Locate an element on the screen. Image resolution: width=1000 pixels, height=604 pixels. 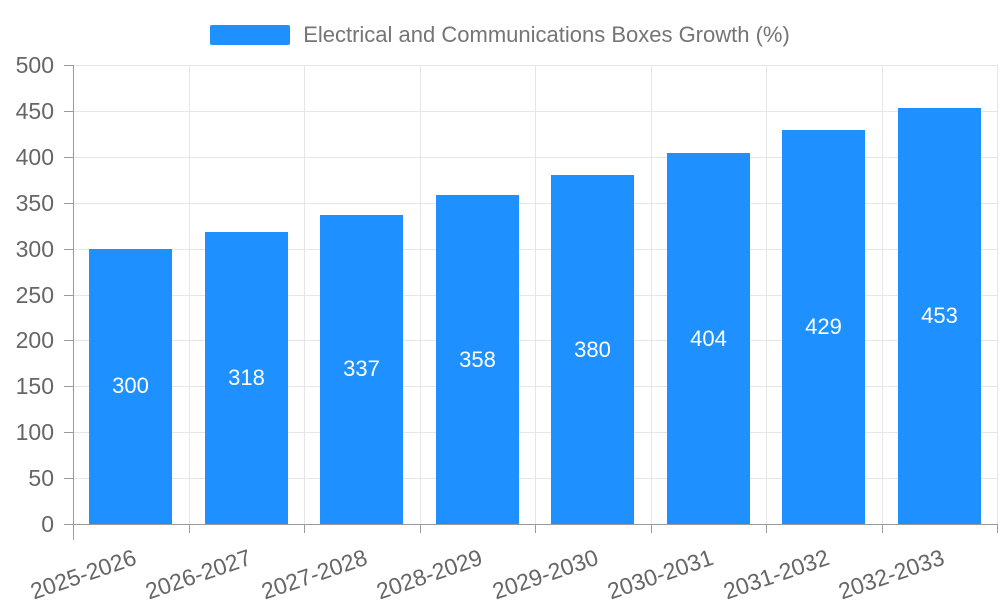
y-axis-label: 350 is located at coordinates (34, 203).